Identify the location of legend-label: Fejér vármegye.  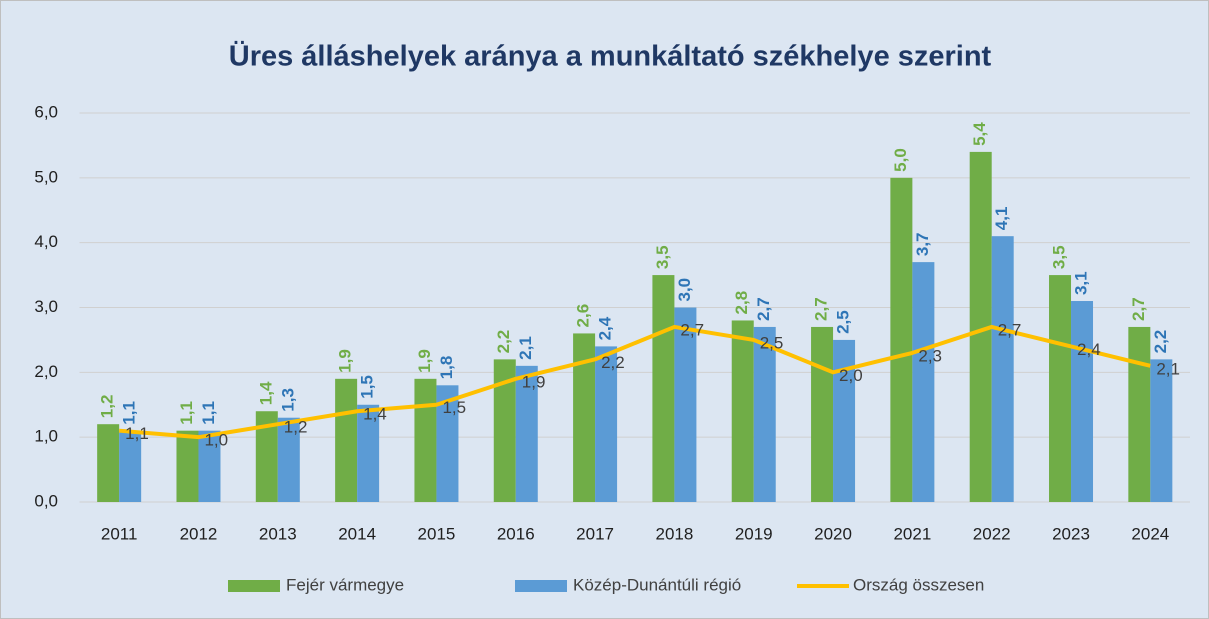
(345, 584).